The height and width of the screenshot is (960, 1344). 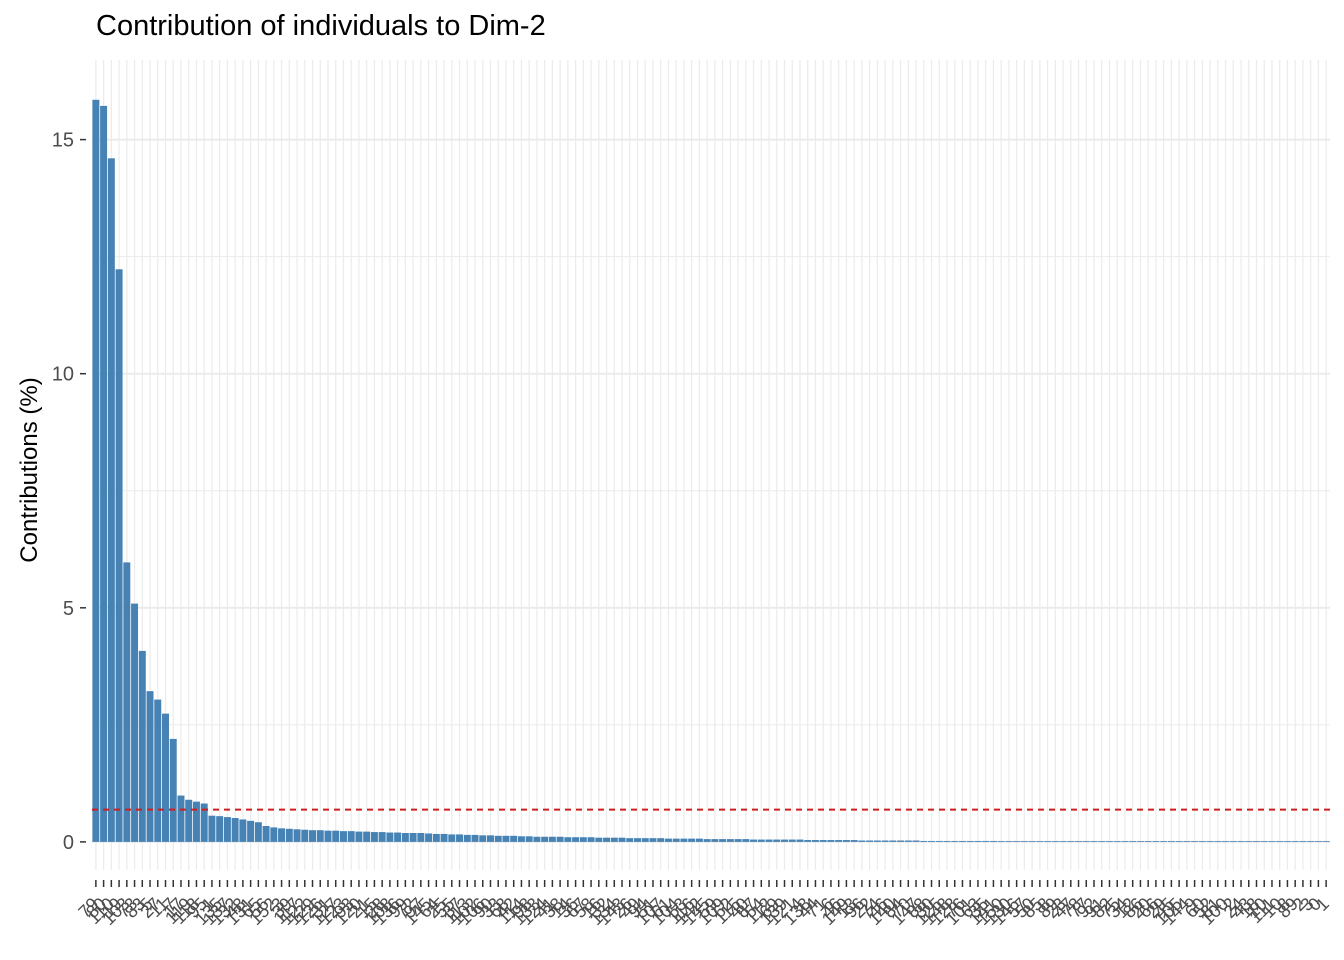 I want to click on chart-title: Contribution of individuals to Dim-2, so click(x=321, y=26).